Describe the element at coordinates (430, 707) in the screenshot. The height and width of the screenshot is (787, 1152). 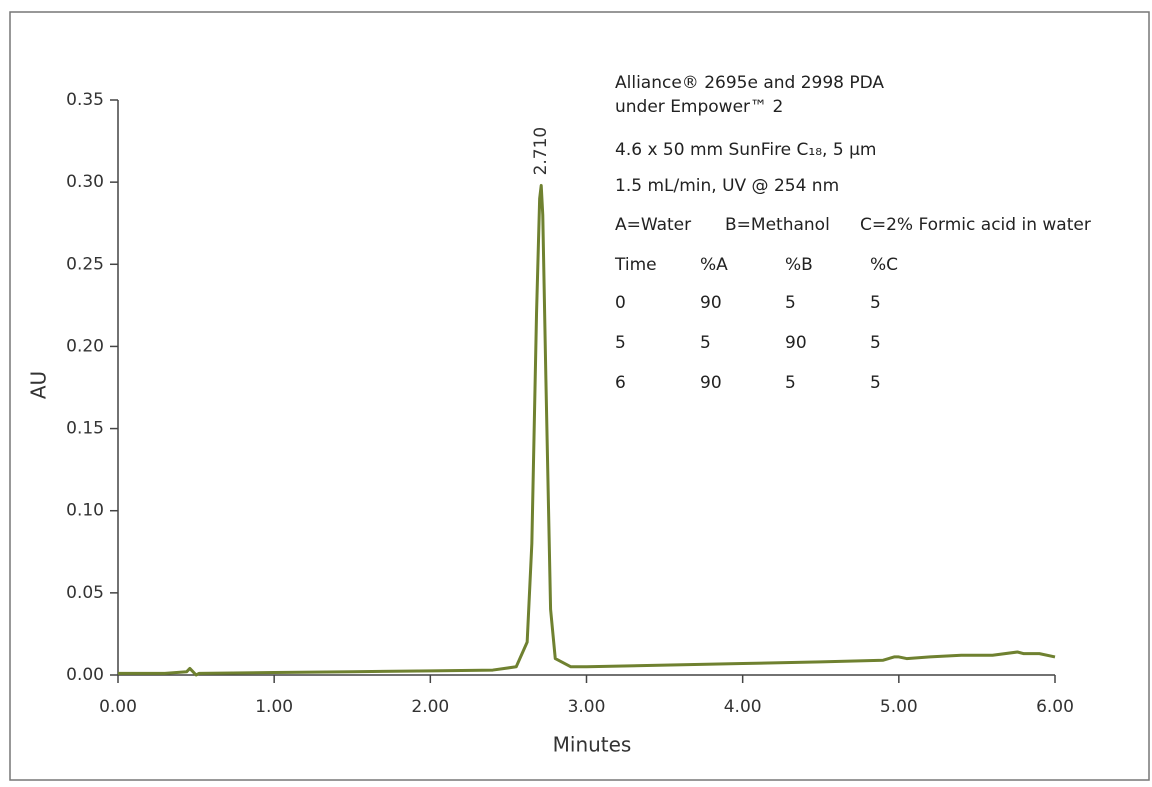
I see `x-tick-label: 2.00` at that location.